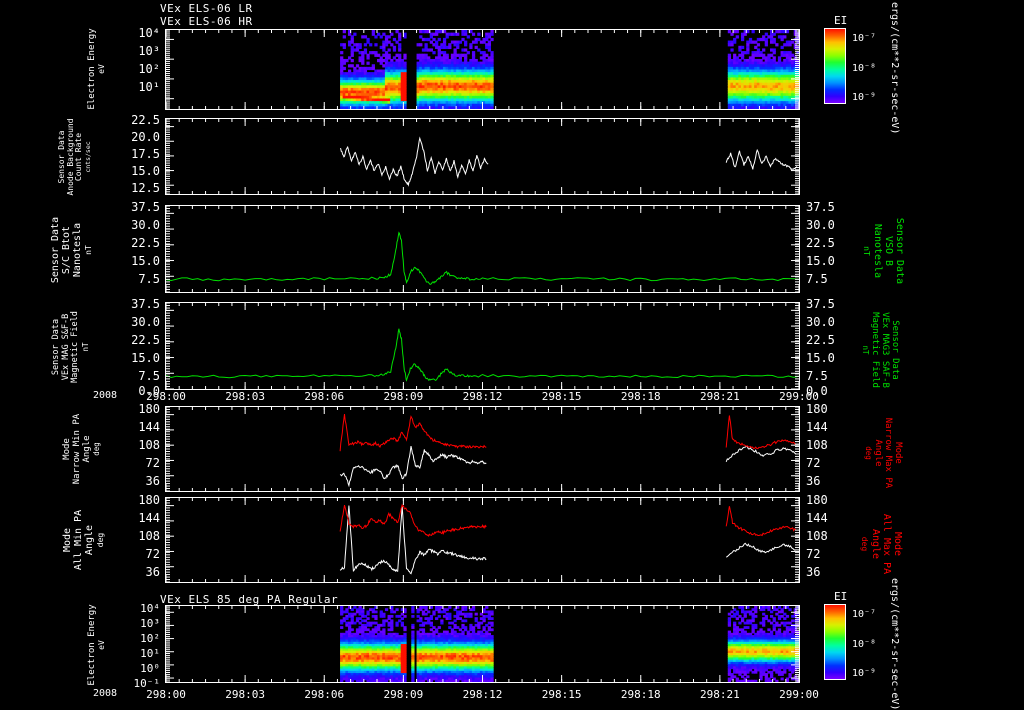 The height and width of the screenshot is (710, 1024). I want to click on panel-mag-saf-b, so click(482, 346).